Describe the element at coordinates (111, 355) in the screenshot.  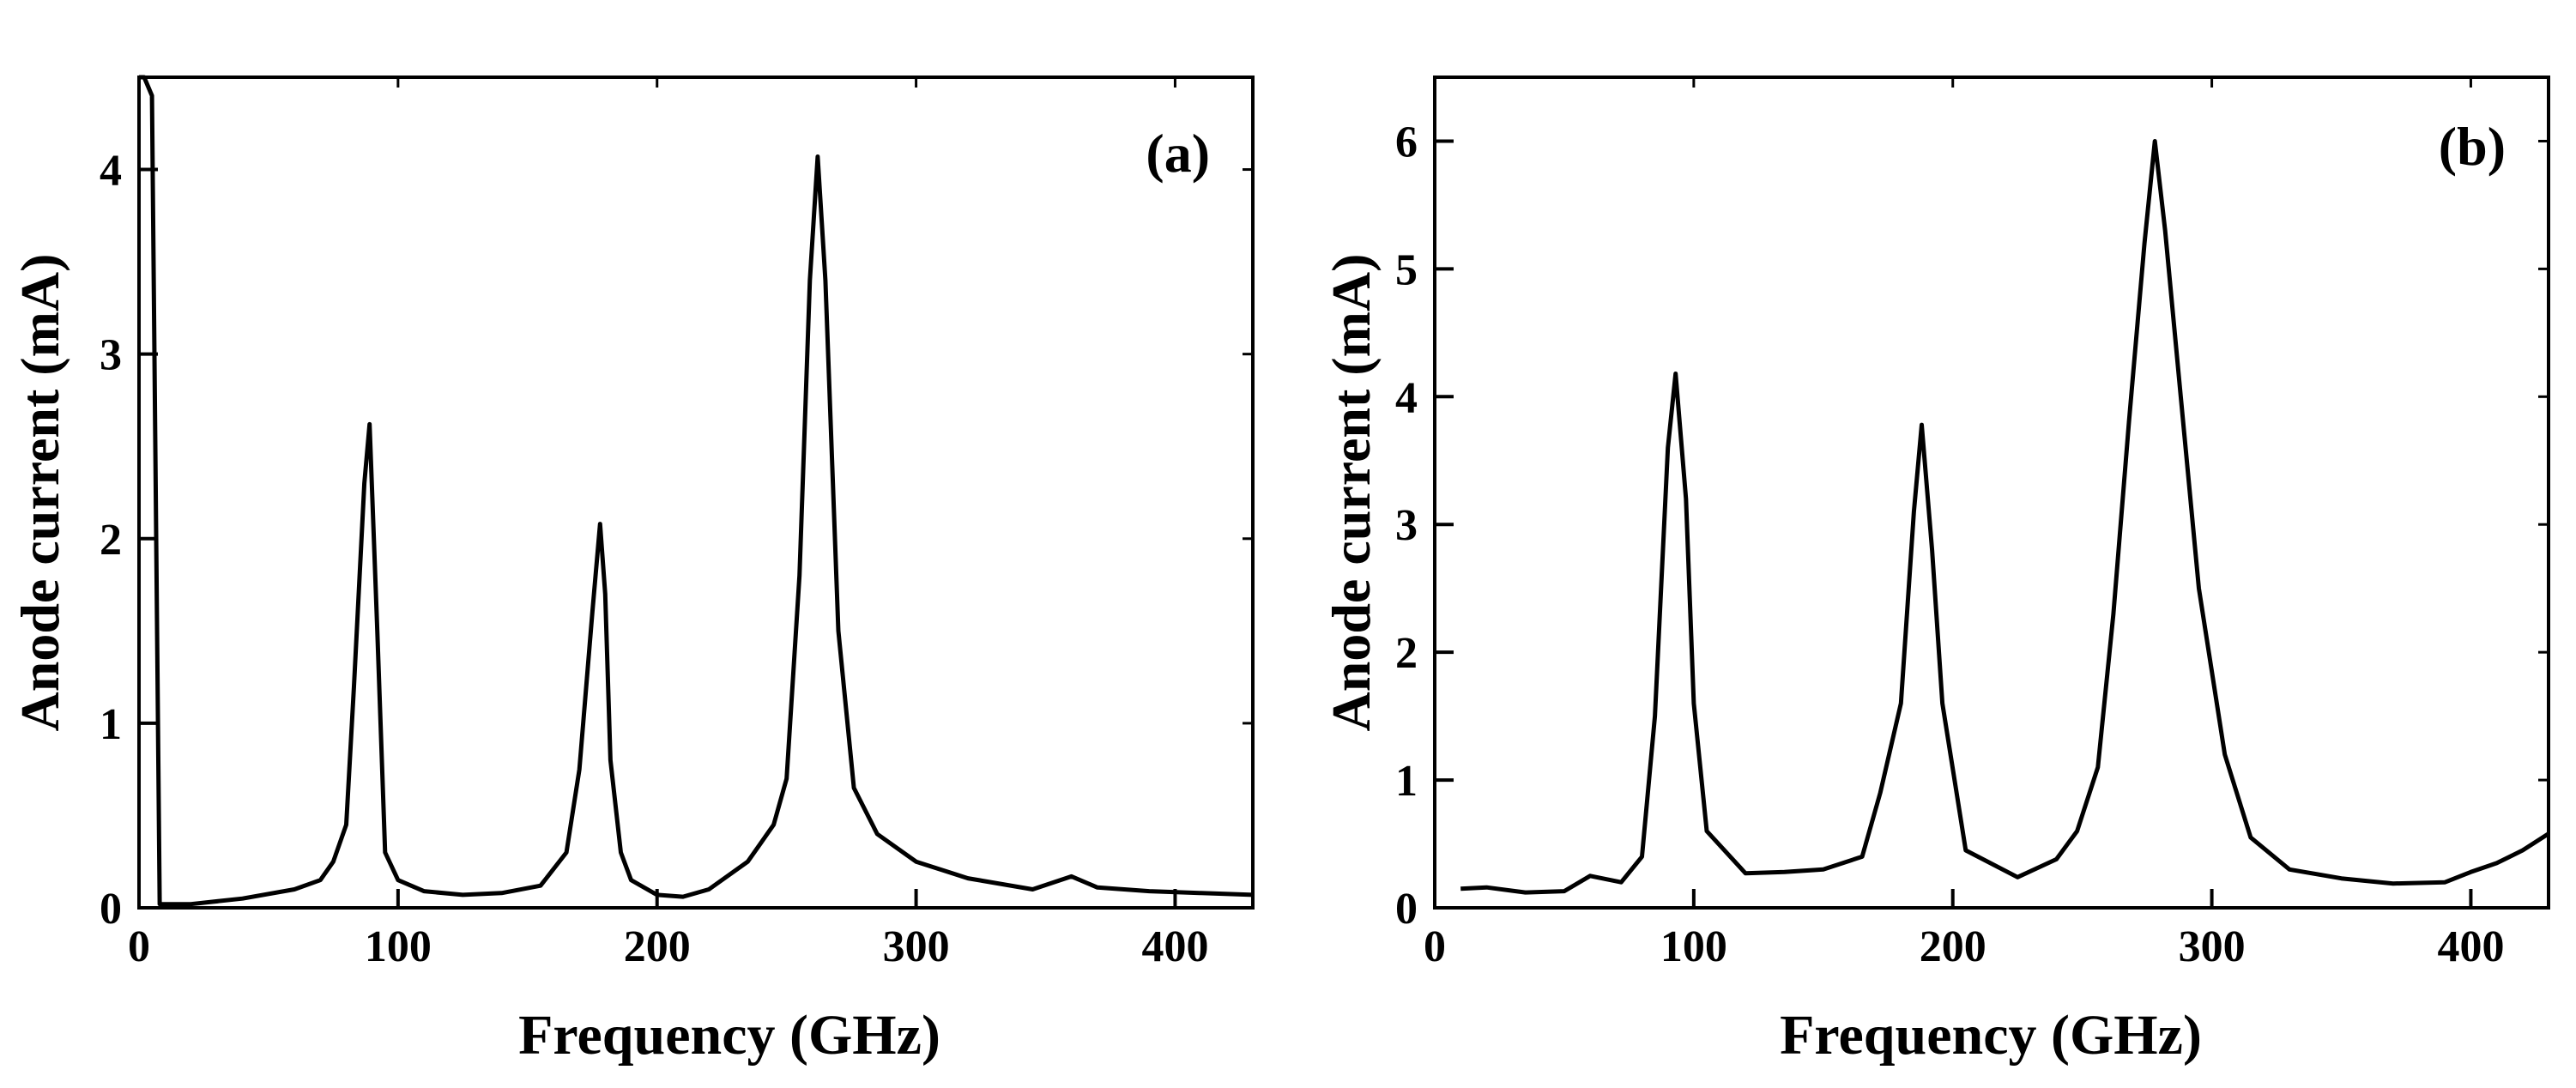
I see `panel-a-ytick-label: 3` at that location.